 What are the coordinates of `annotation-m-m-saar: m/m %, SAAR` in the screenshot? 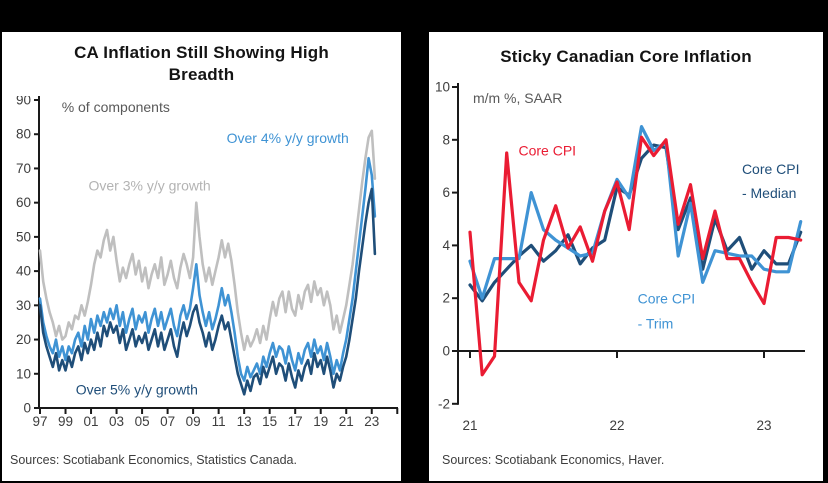 It's located at (517, 98).